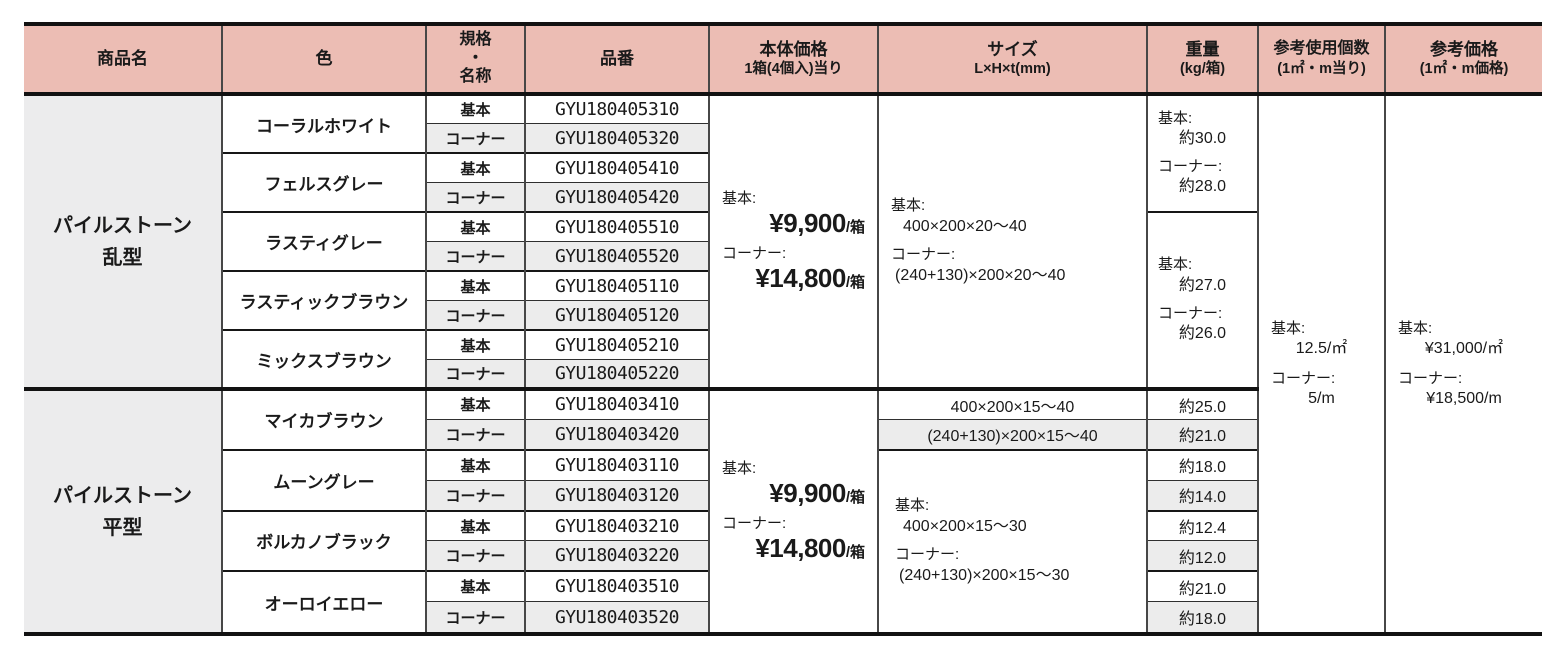 The height and width of the screenshot is (660, 1566). What do you see at coordinates (965, 527) in the screenshot?
I see `size-basic-value: 400×200×15〜30` at bounding box center [965, 527].